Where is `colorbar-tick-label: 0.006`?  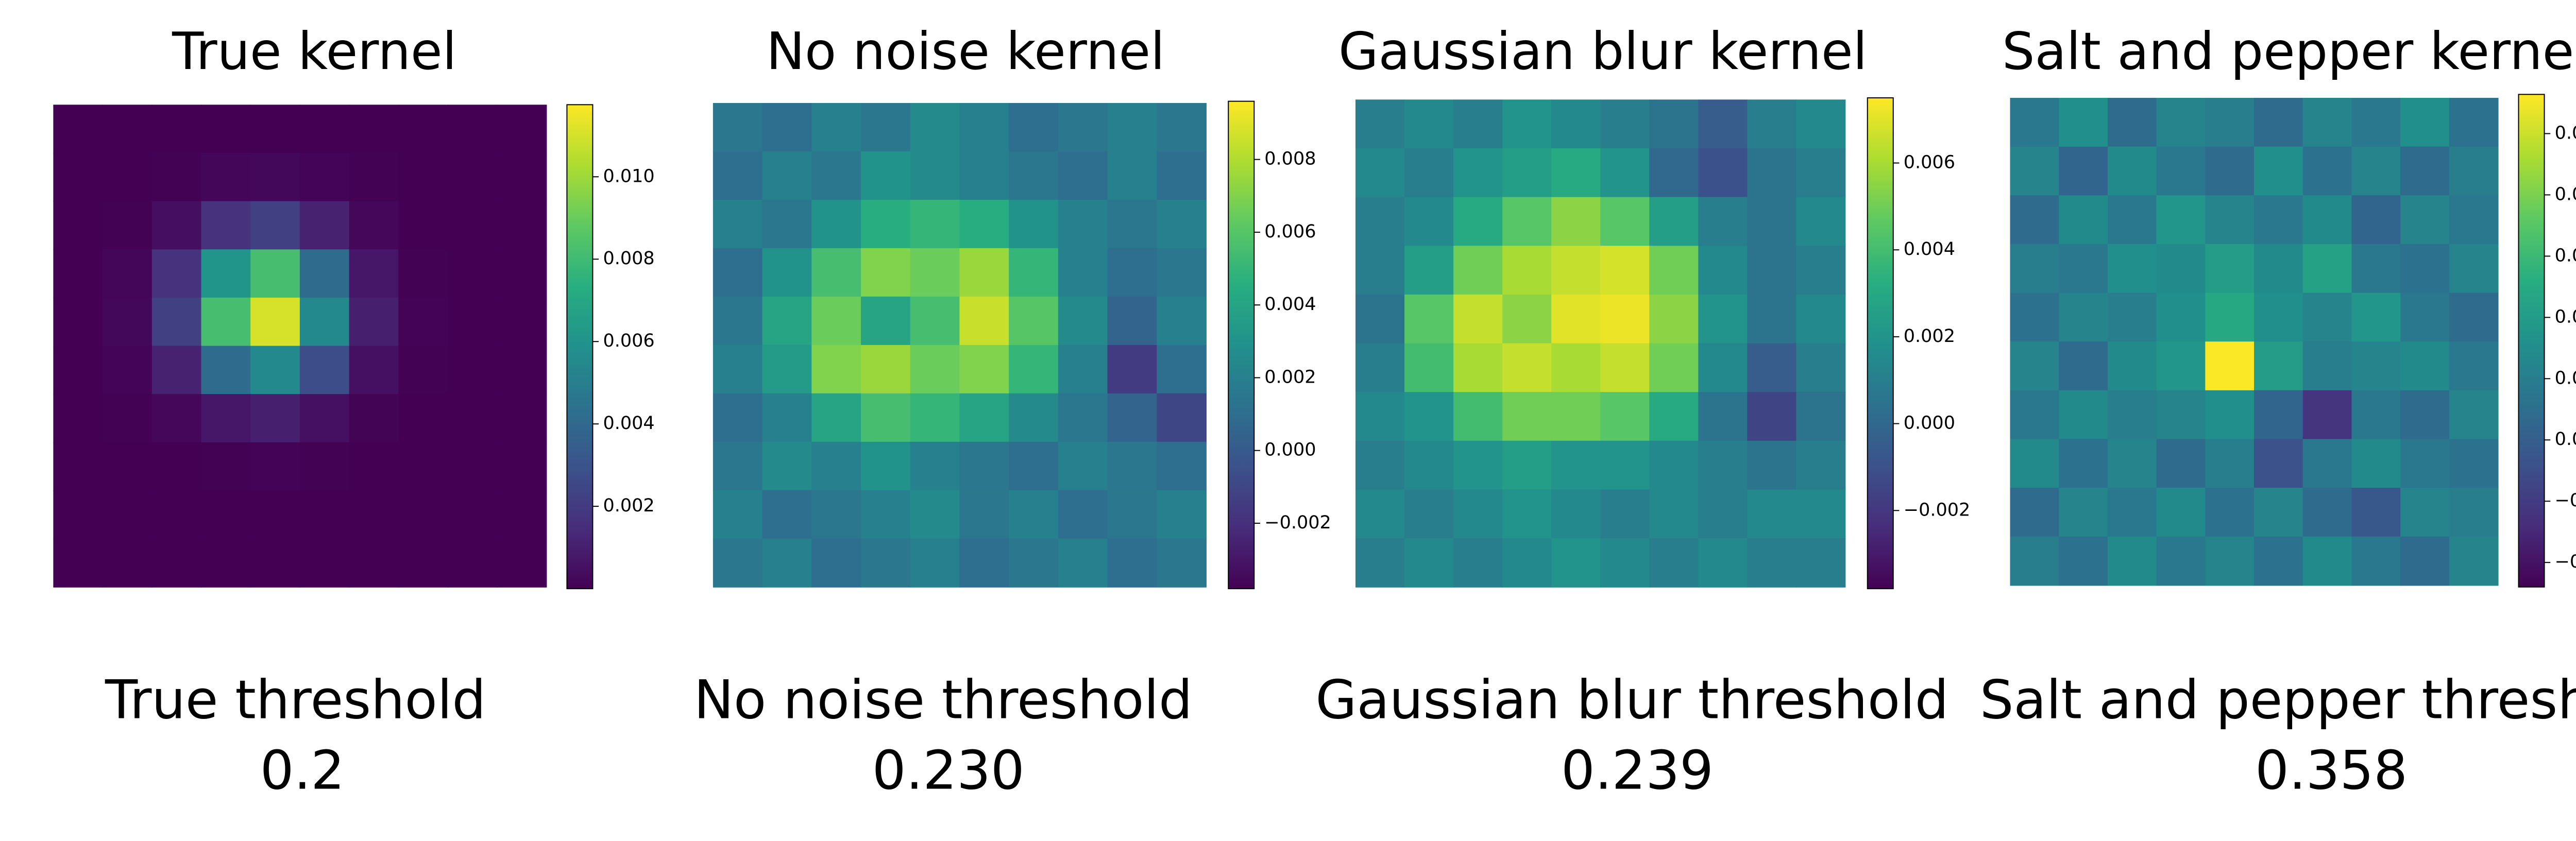
colorbar-tick-label: 0.006 is located at coordinates (628, 341).